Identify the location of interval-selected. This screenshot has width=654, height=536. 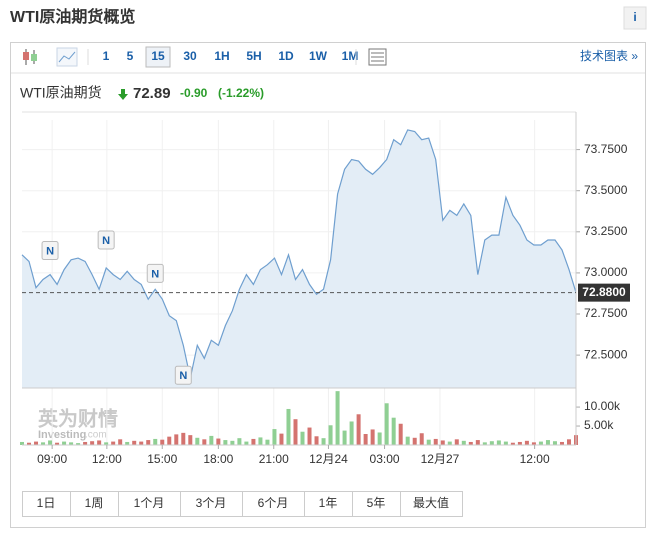
(158, 57).